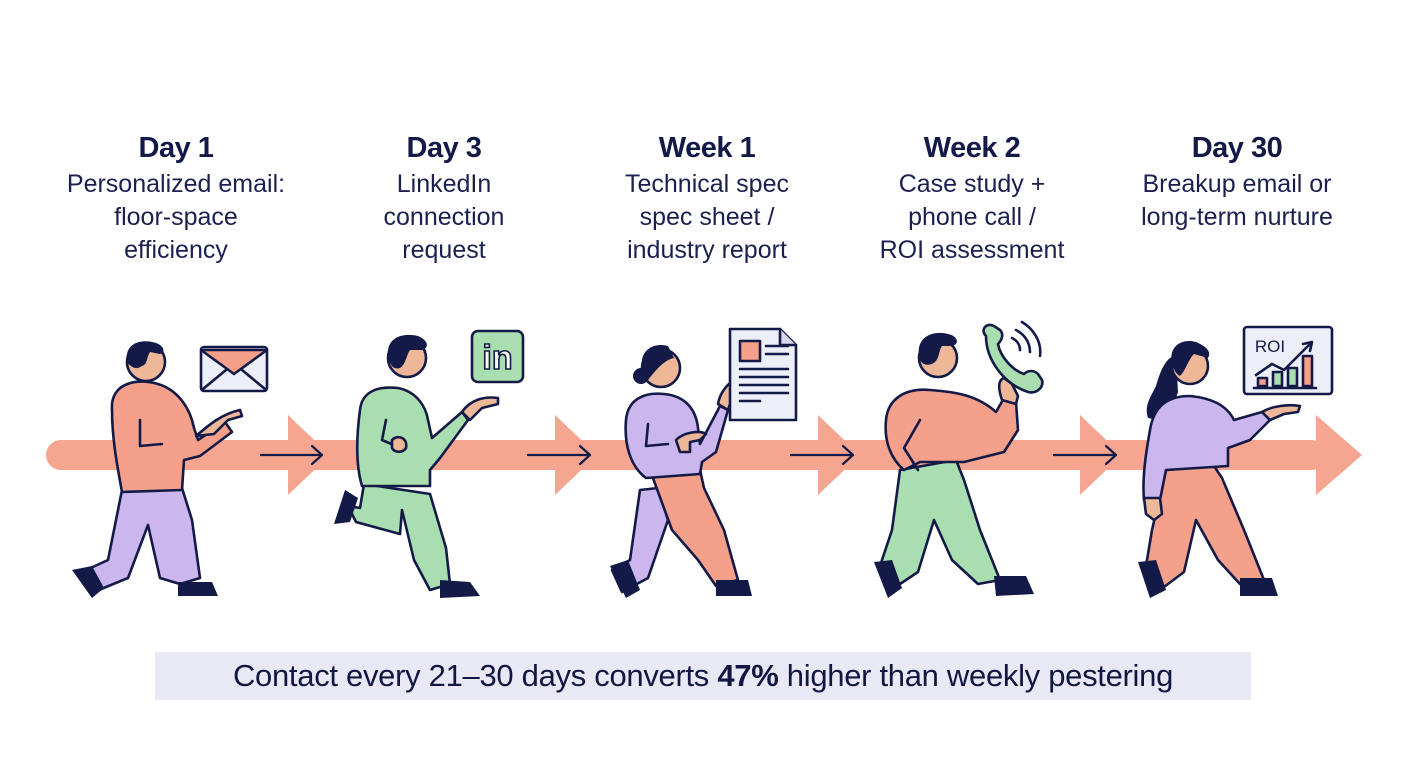 The image size is (1408, 768). Describe the element at coordinates (1237, 200) in the screenshot. I see `step-description: Breakup email or long-term nurture` at that location.